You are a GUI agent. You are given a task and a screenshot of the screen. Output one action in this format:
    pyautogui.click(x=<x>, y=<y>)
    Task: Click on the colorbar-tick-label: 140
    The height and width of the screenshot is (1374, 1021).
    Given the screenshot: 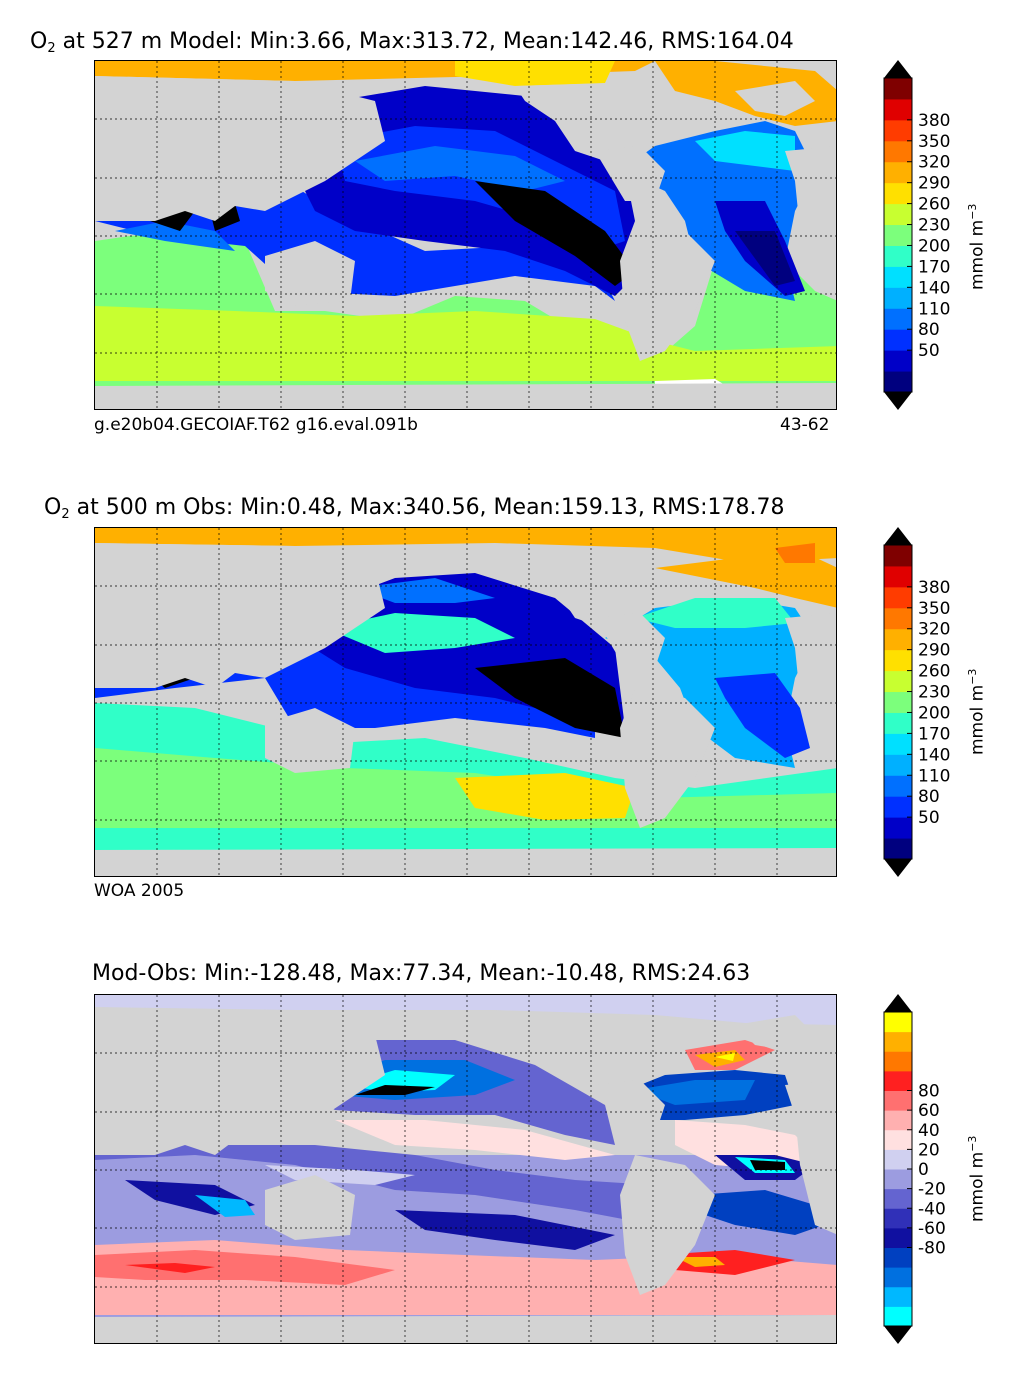 What is the action you would take?
    pyautogui.click(x=934, y=755)
    